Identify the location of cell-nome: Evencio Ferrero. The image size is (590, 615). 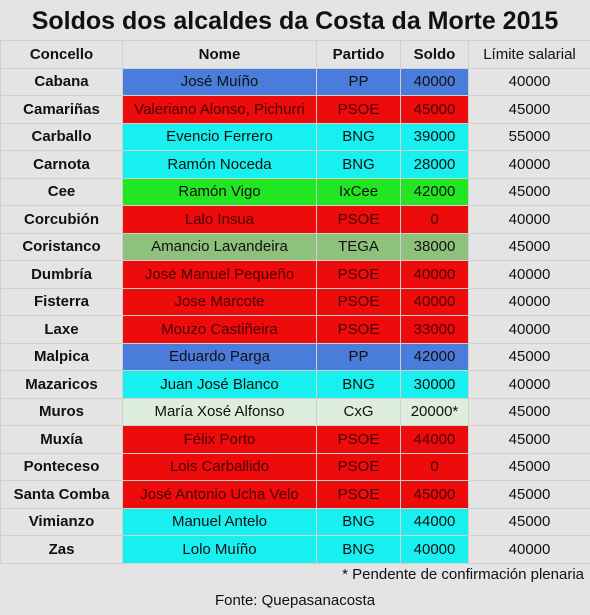
(219, 136).